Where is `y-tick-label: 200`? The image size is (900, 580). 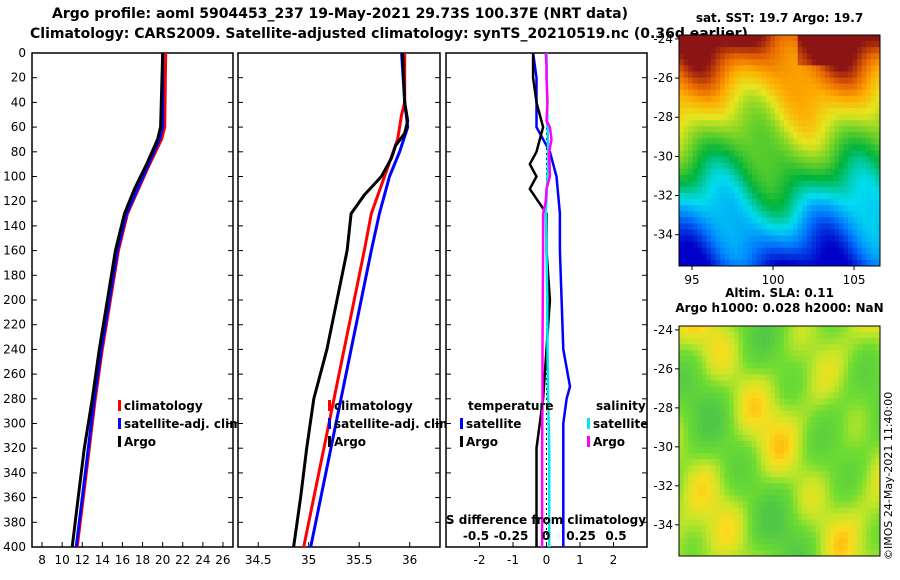 y-tick-label: 200 is located at coordinates (14, 300).